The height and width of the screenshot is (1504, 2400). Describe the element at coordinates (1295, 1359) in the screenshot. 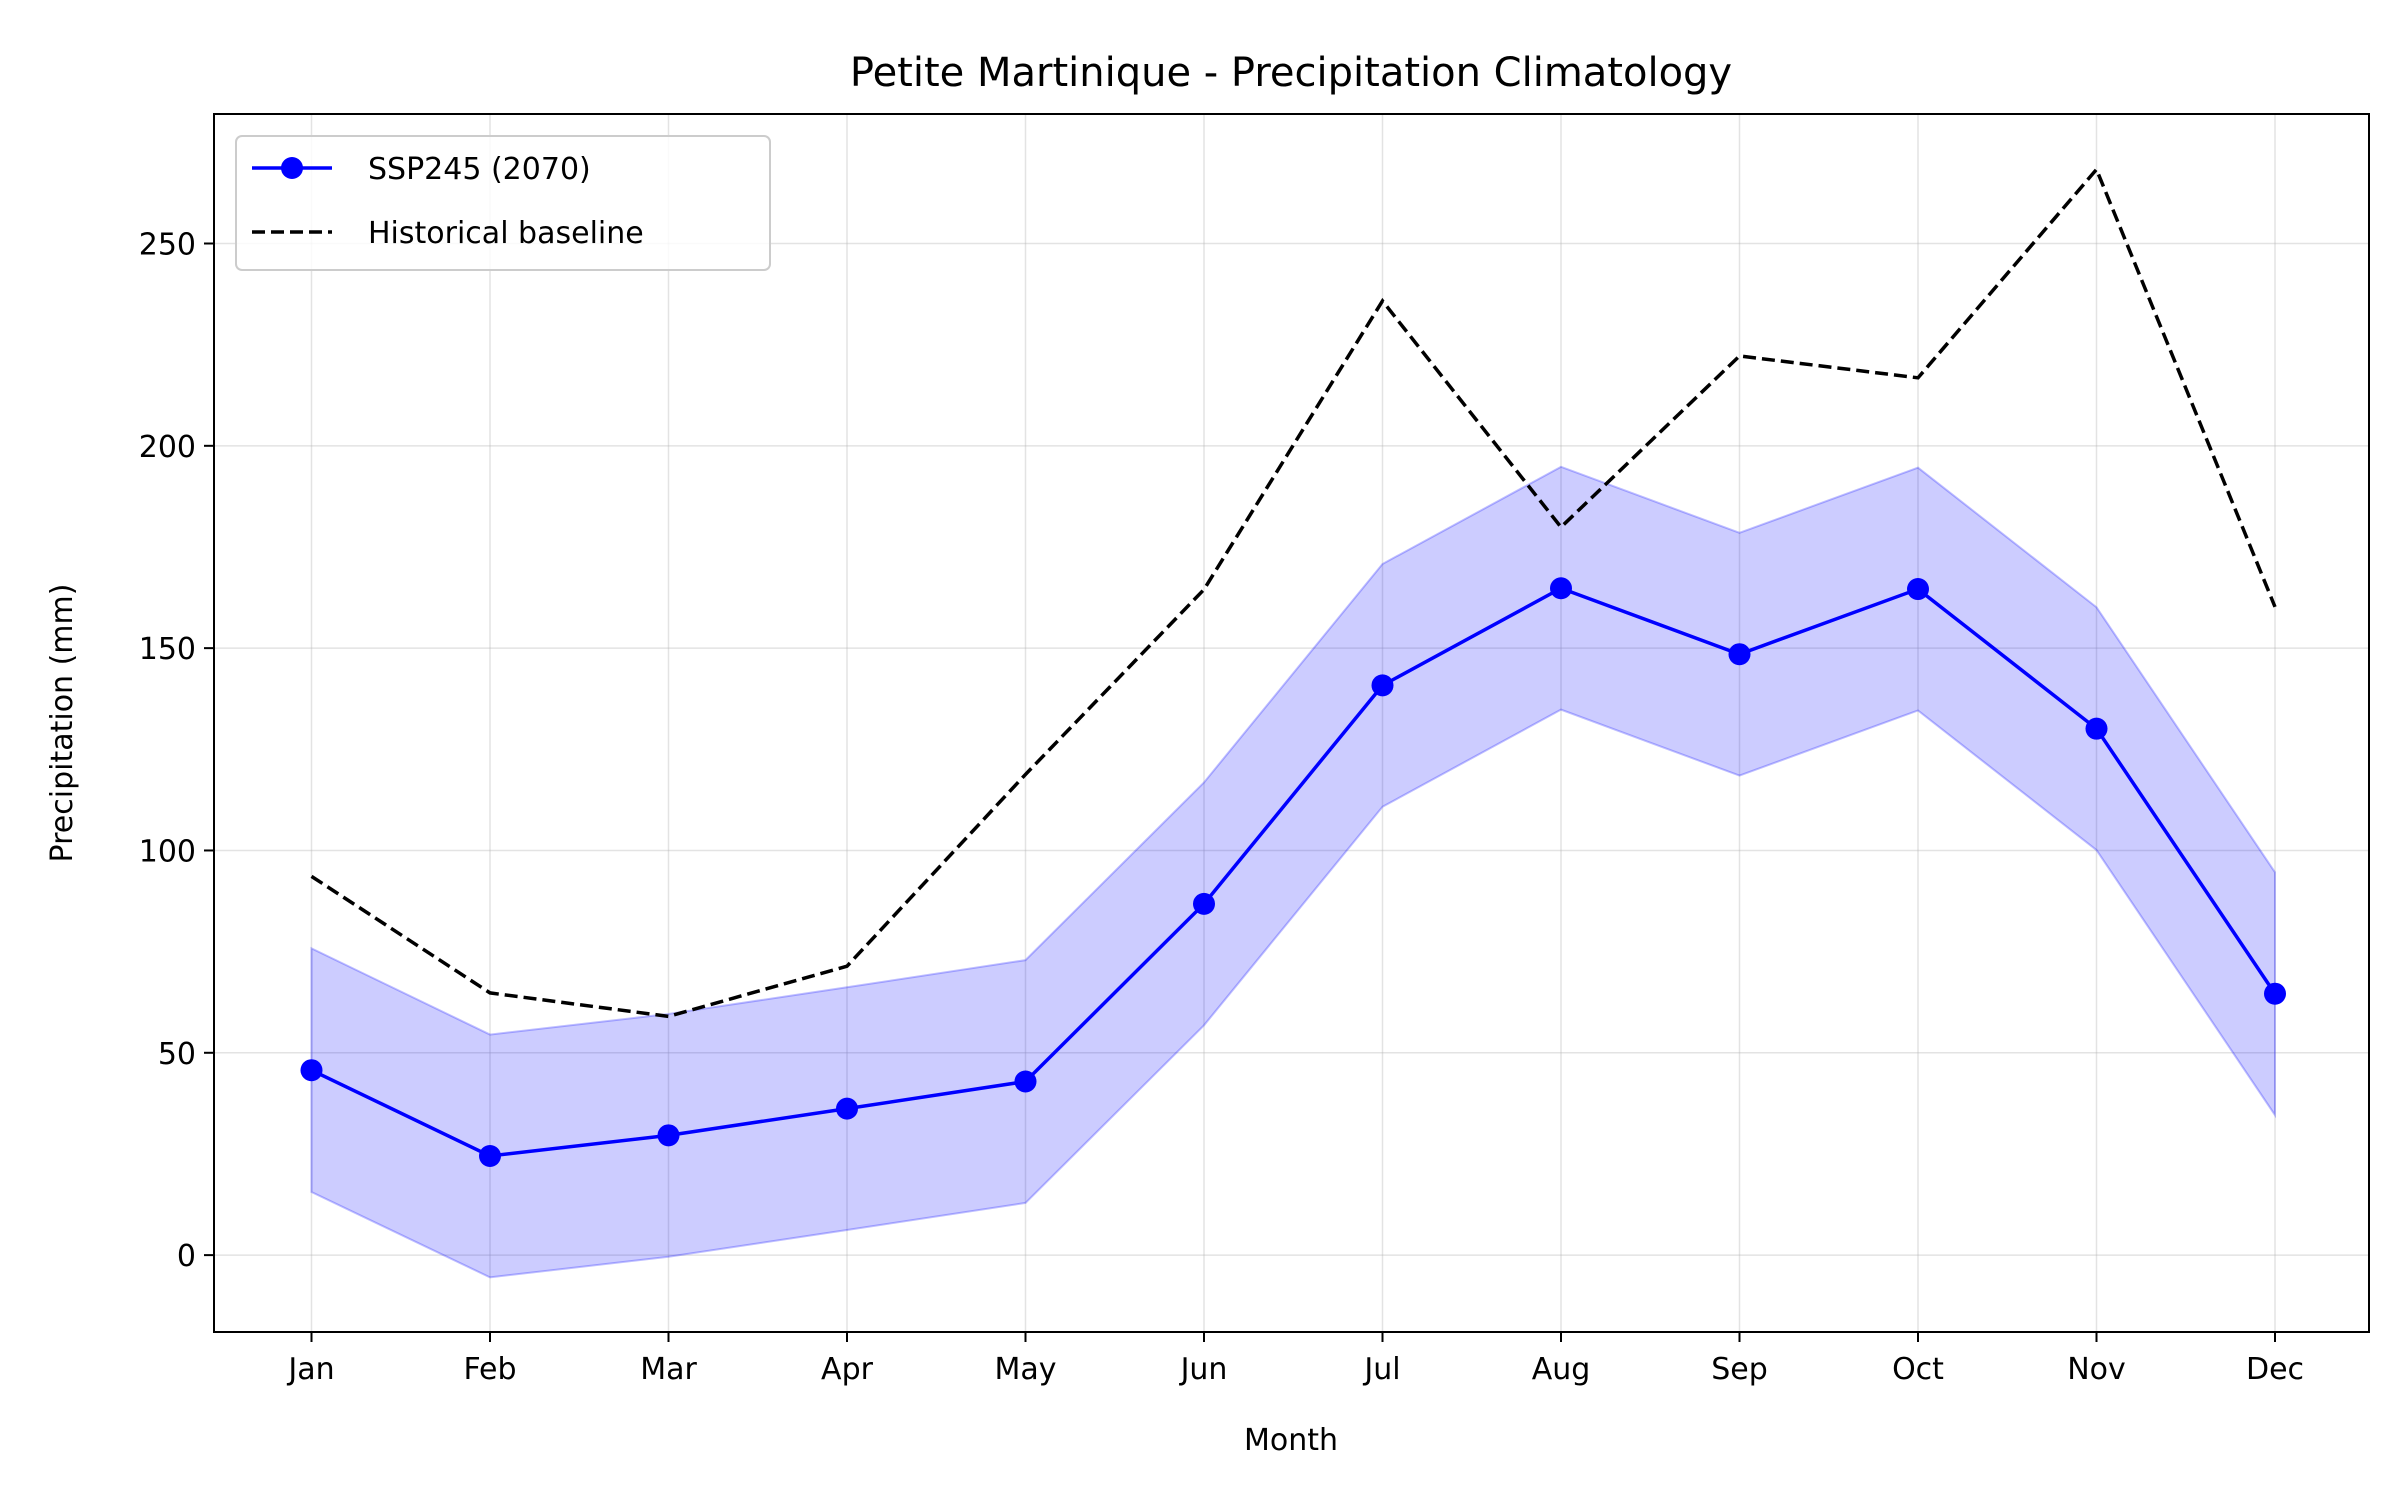

I see `x-axis-ticks: Jan Feb Mar Apr May Jun Jul Aug Sep Oct Nov Dec` at that location.